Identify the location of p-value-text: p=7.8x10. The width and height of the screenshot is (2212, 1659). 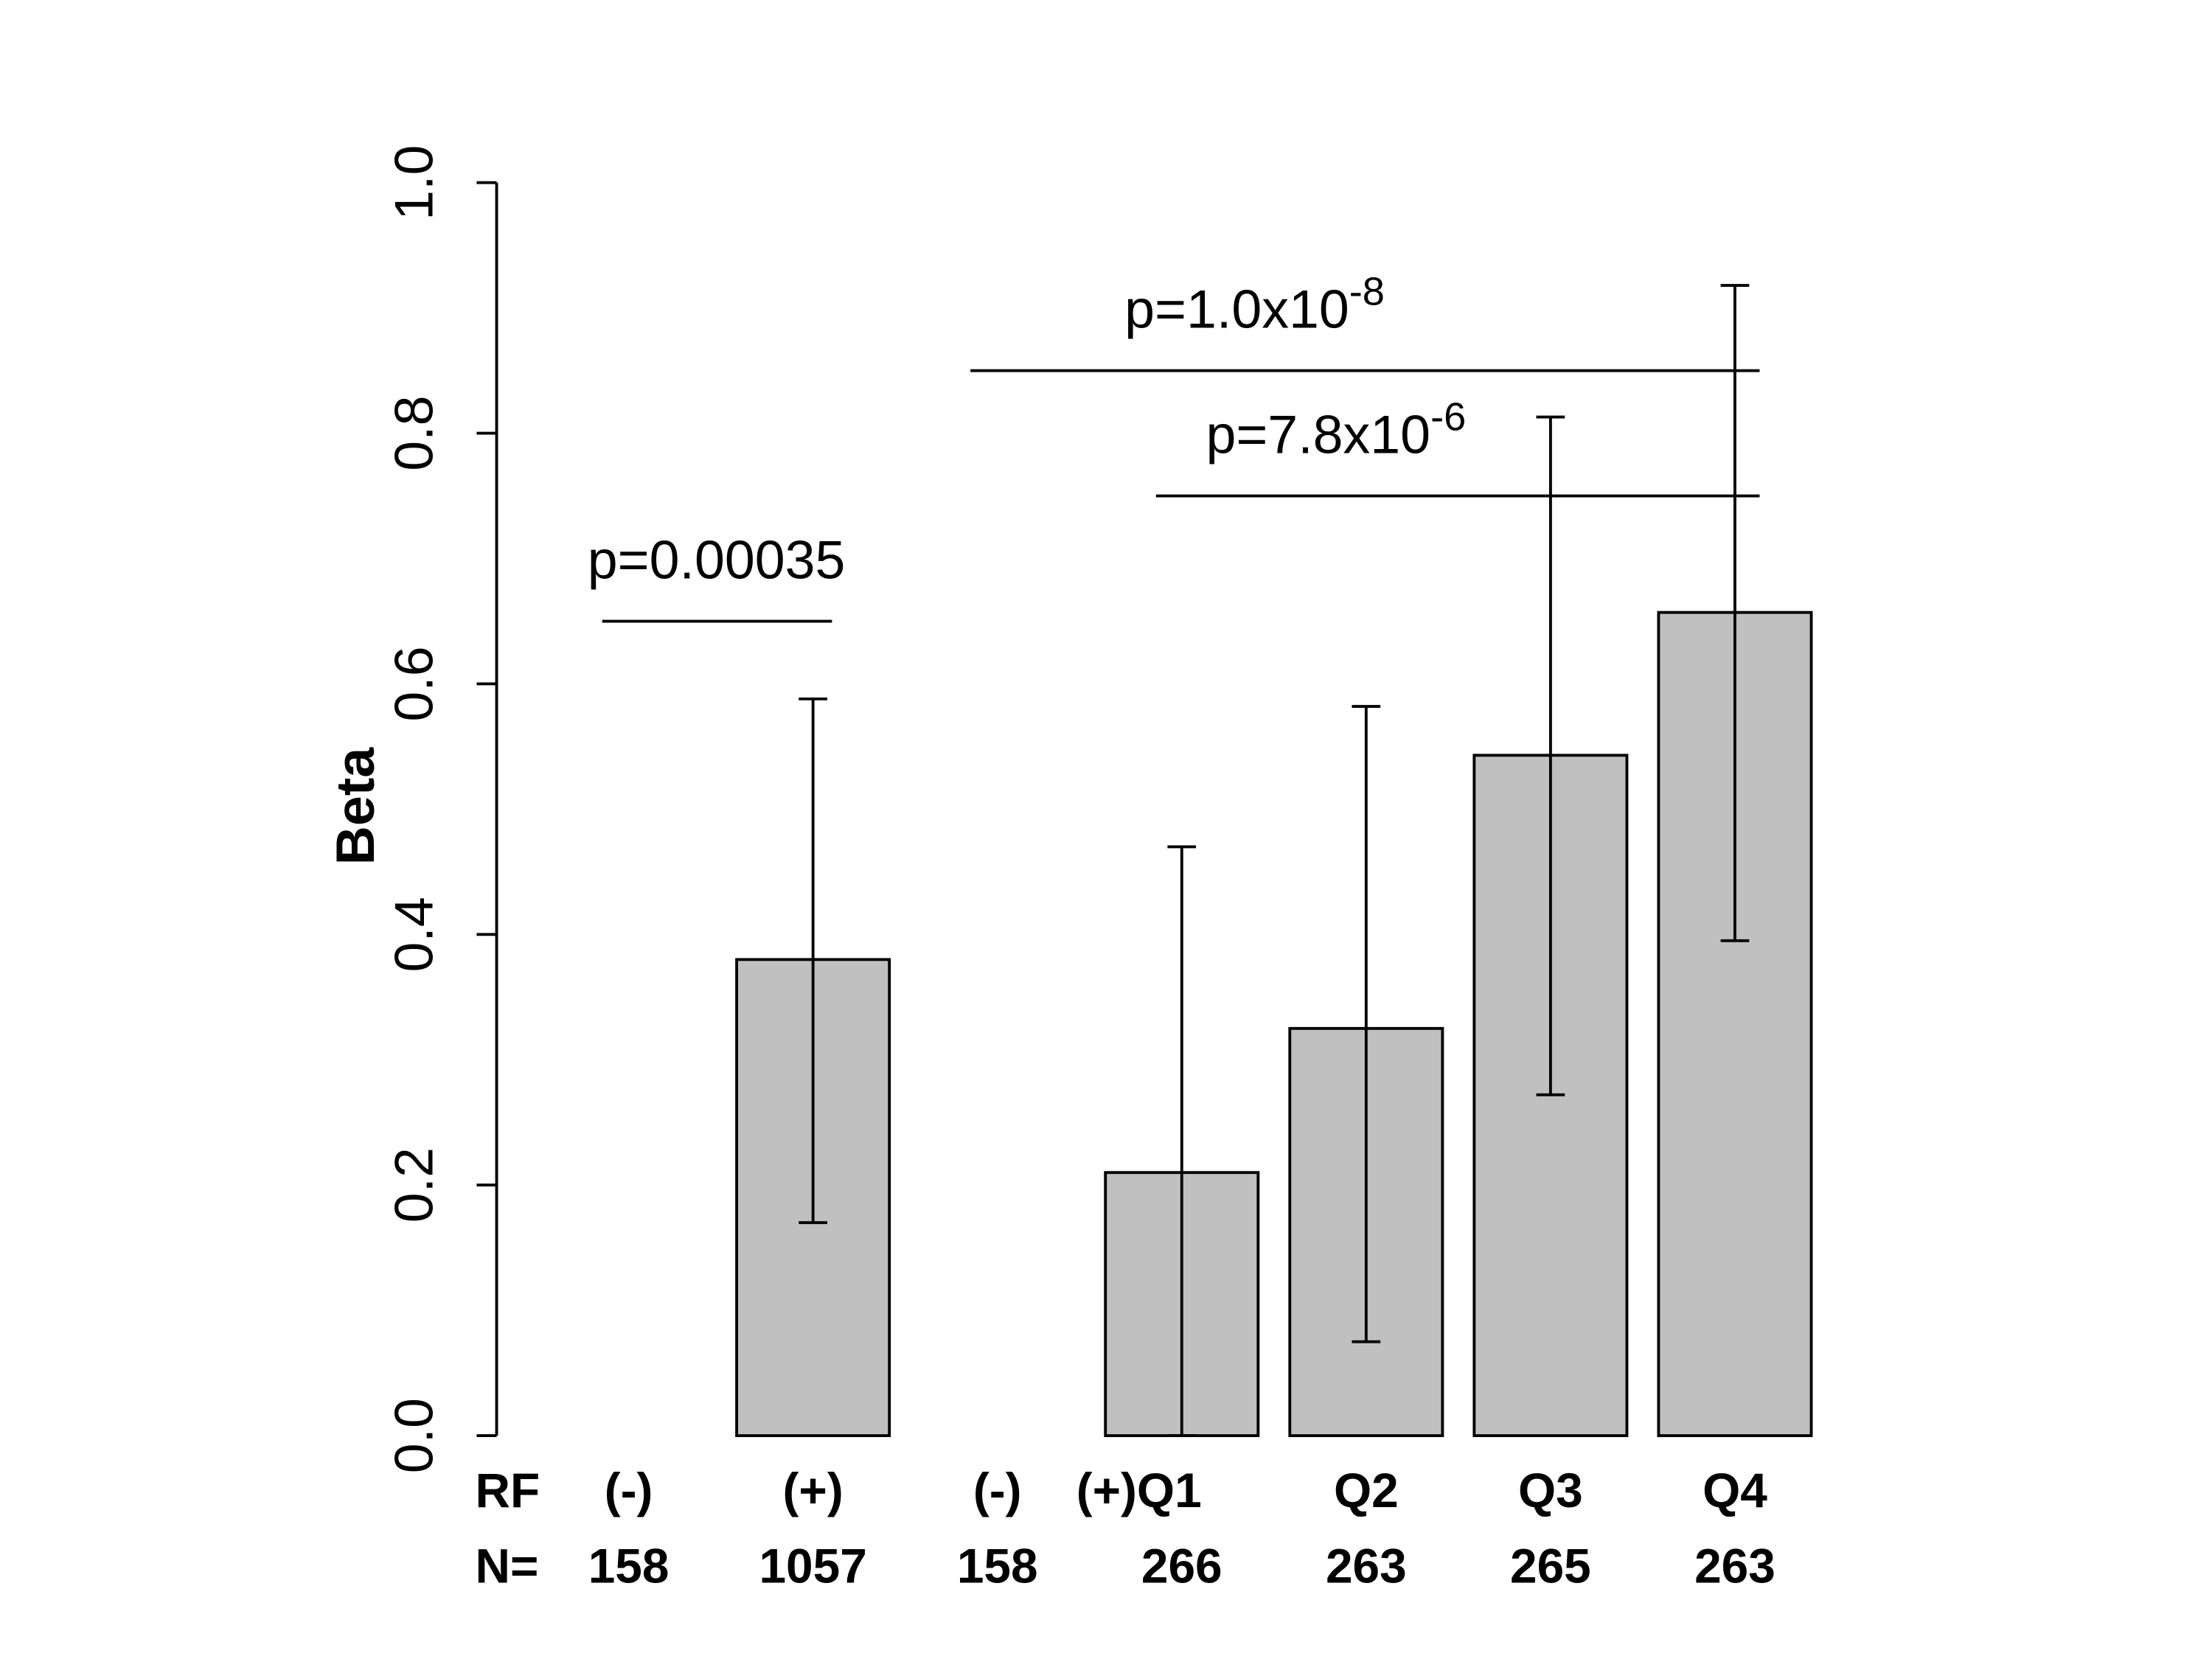
(1318, 434).